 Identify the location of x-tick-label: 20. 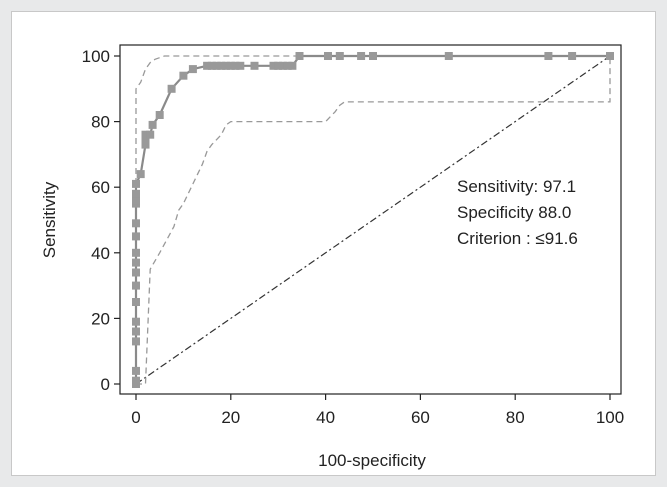
(230, 417).